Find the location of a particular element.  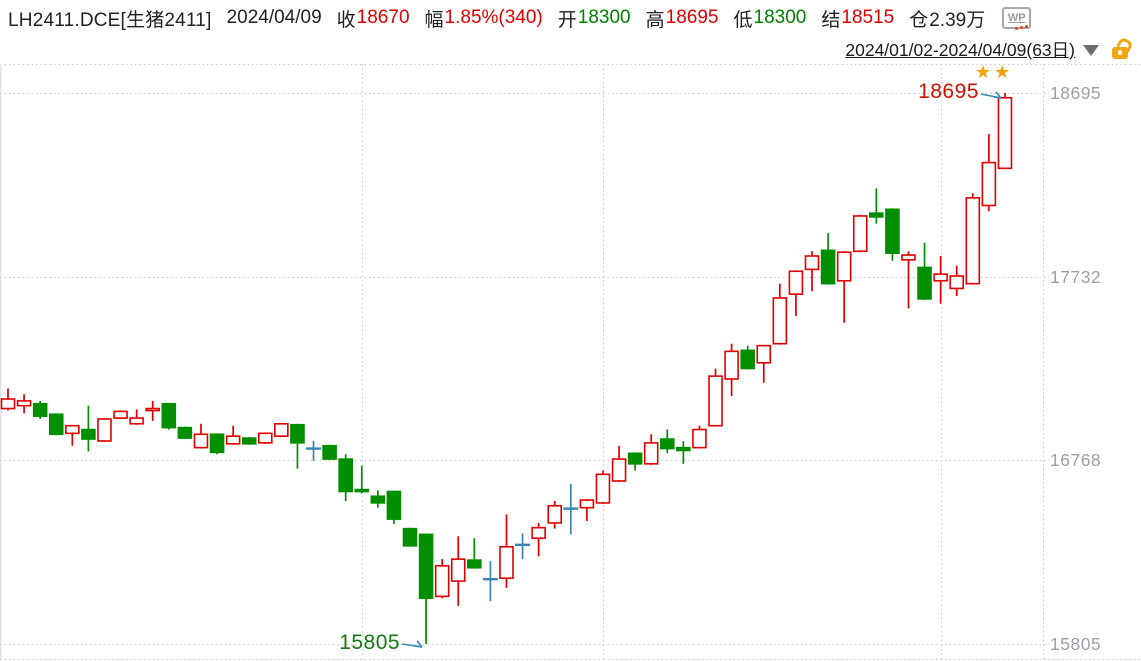

y-axis-tick-label: 18695 is located at coordinates (1076, 93).